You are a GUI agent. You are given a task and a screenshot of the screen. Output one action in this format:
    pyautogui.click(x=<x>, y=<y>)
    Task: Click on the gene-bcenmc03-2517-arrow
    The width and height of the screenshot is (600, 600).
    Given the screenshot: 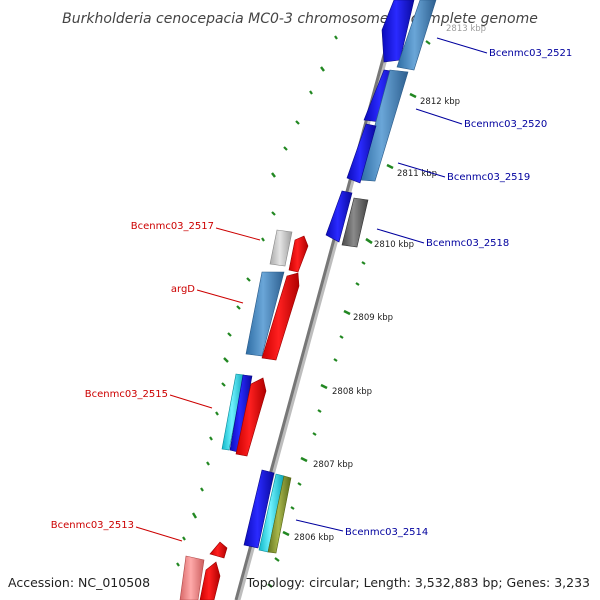 What is the action you would take?
    pyautogui.click(x=298, y=254)
    